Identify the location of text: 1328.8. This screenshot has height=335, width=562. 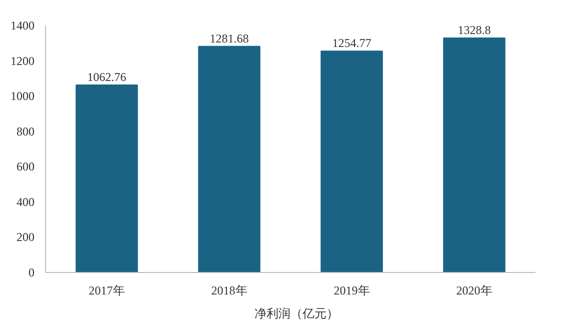
(474, 30).